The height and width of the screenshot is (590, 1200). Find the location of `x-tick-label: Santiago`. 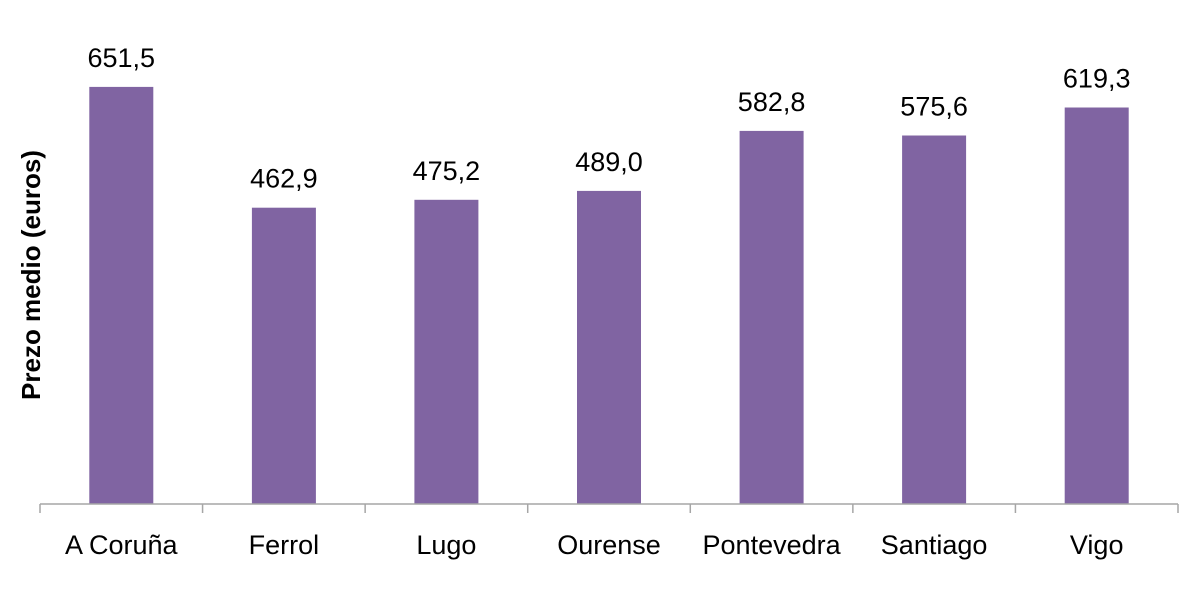

x-tick-label: Santiago is located at coordinates (934, 545).